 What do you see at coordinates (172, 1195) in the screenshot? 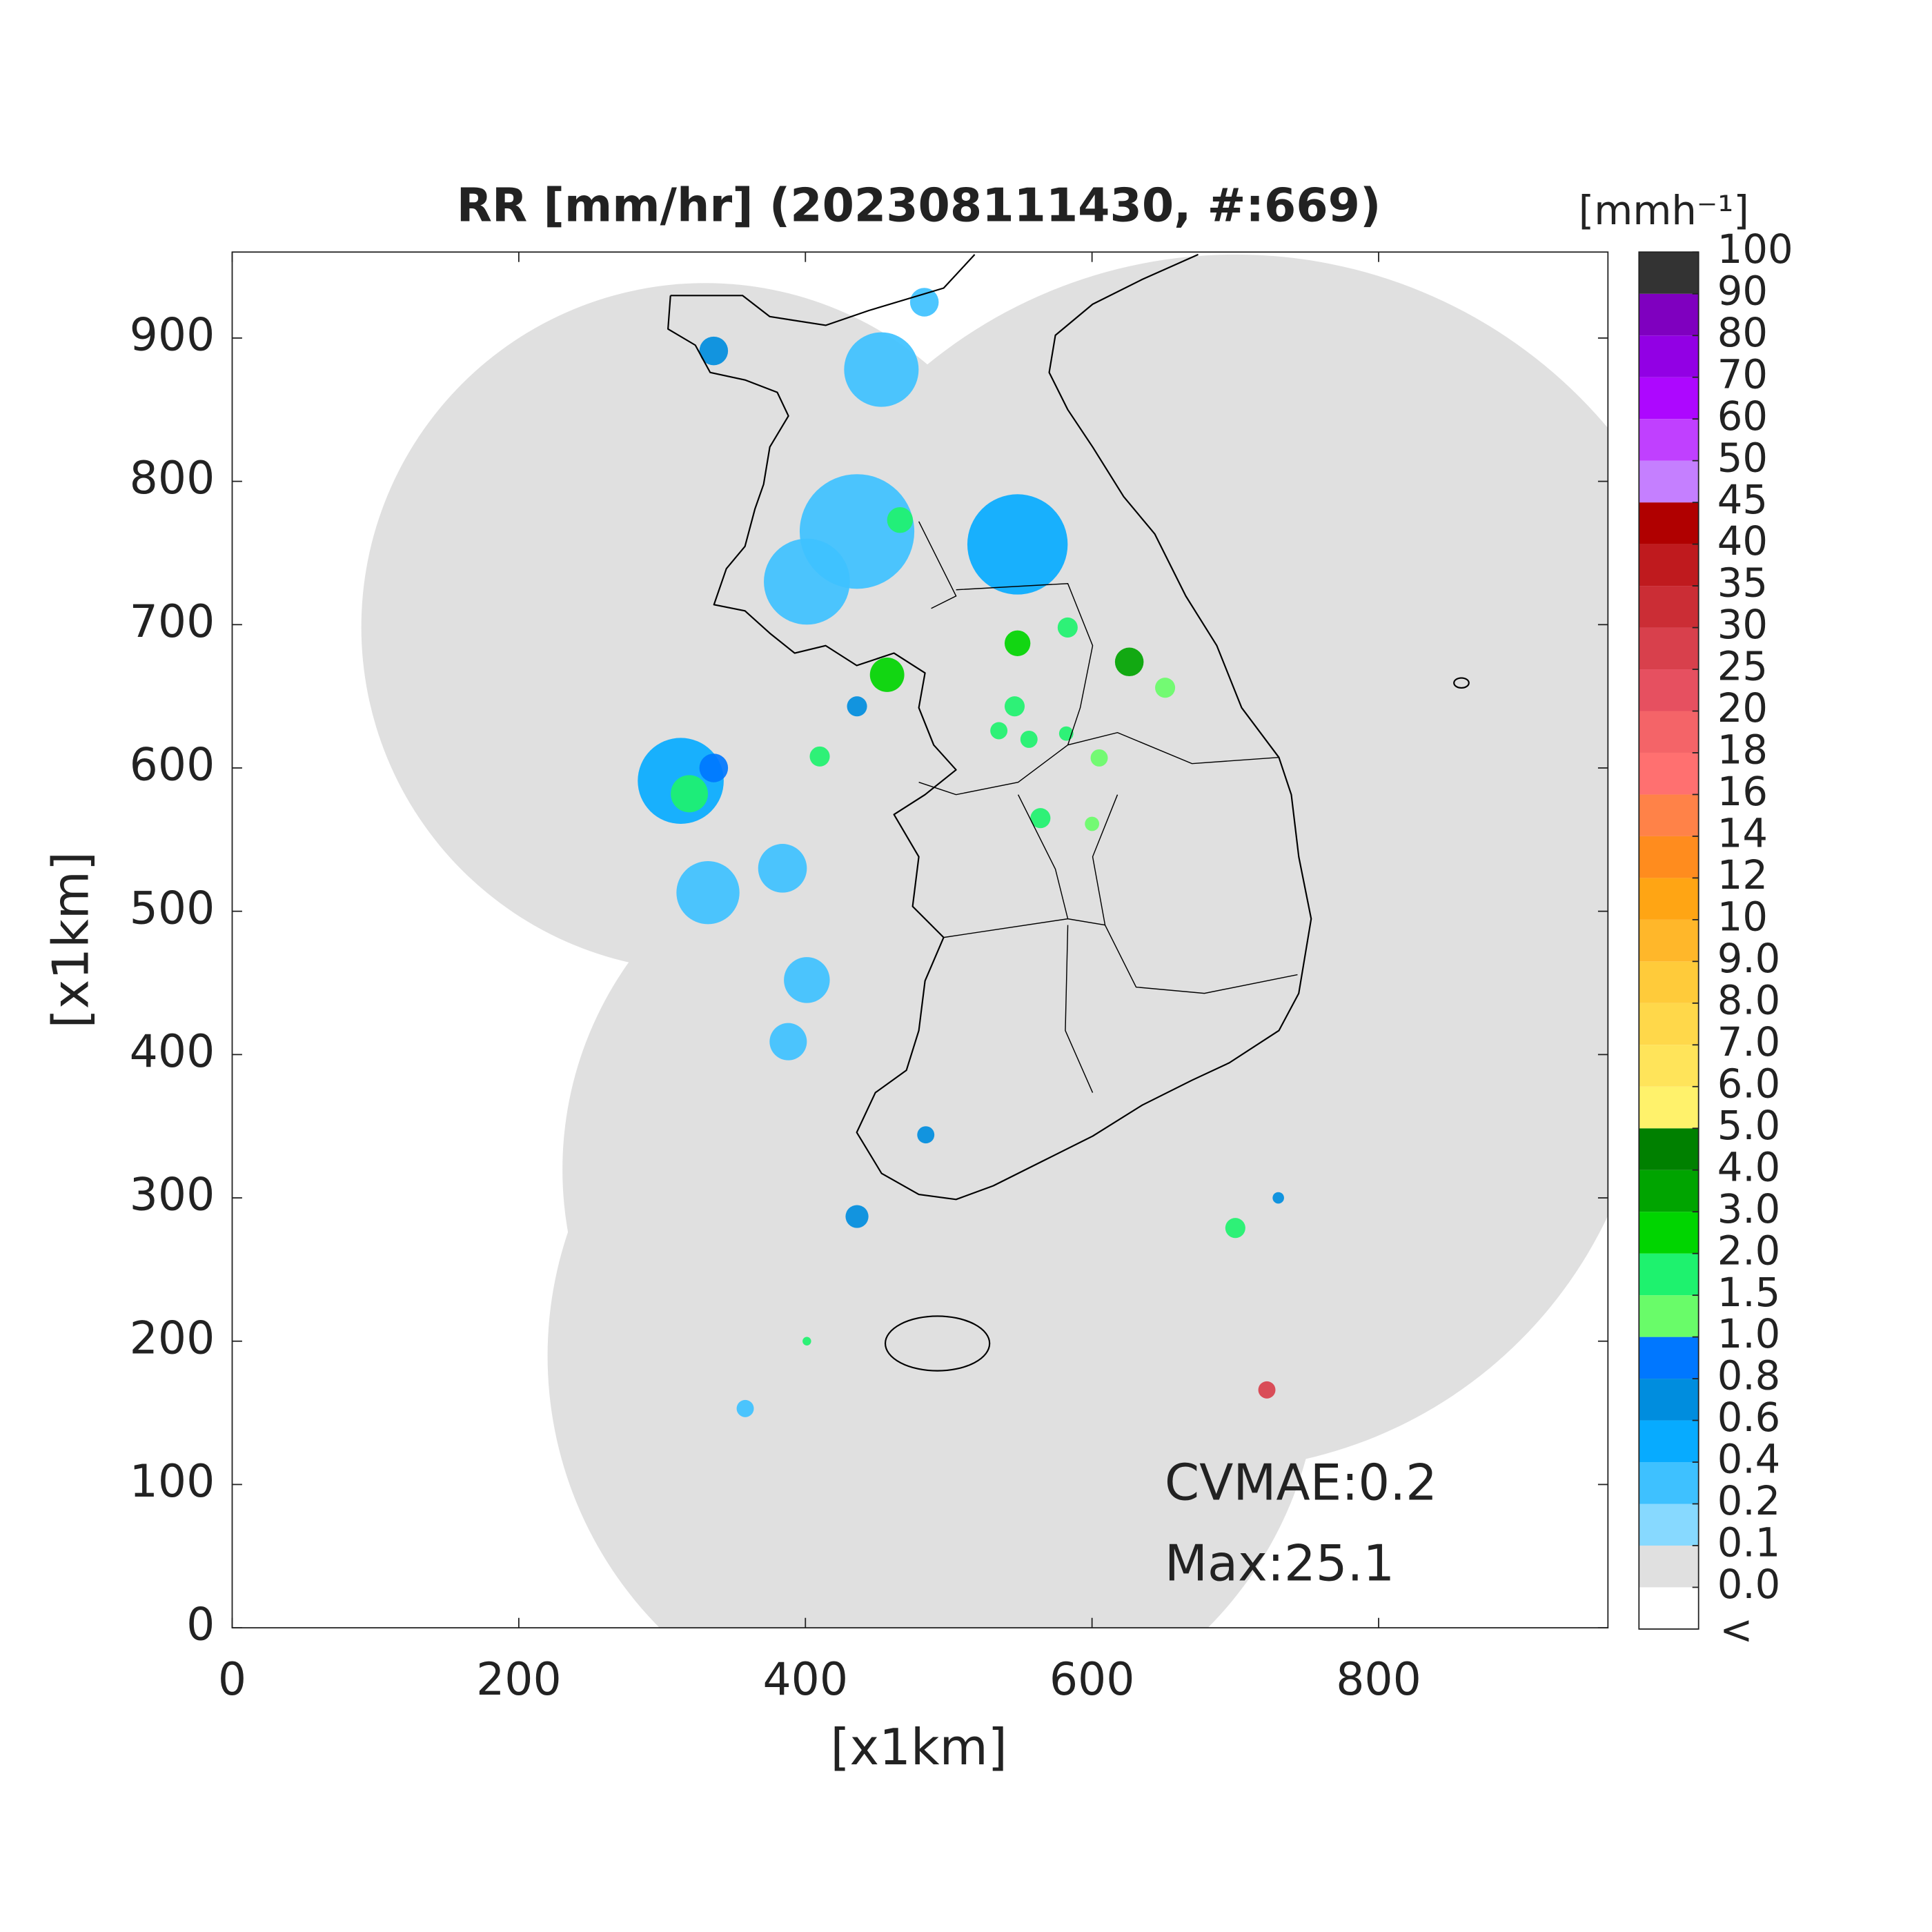
I see `y-tick-label: 300` at bounding box center [172, 1195].